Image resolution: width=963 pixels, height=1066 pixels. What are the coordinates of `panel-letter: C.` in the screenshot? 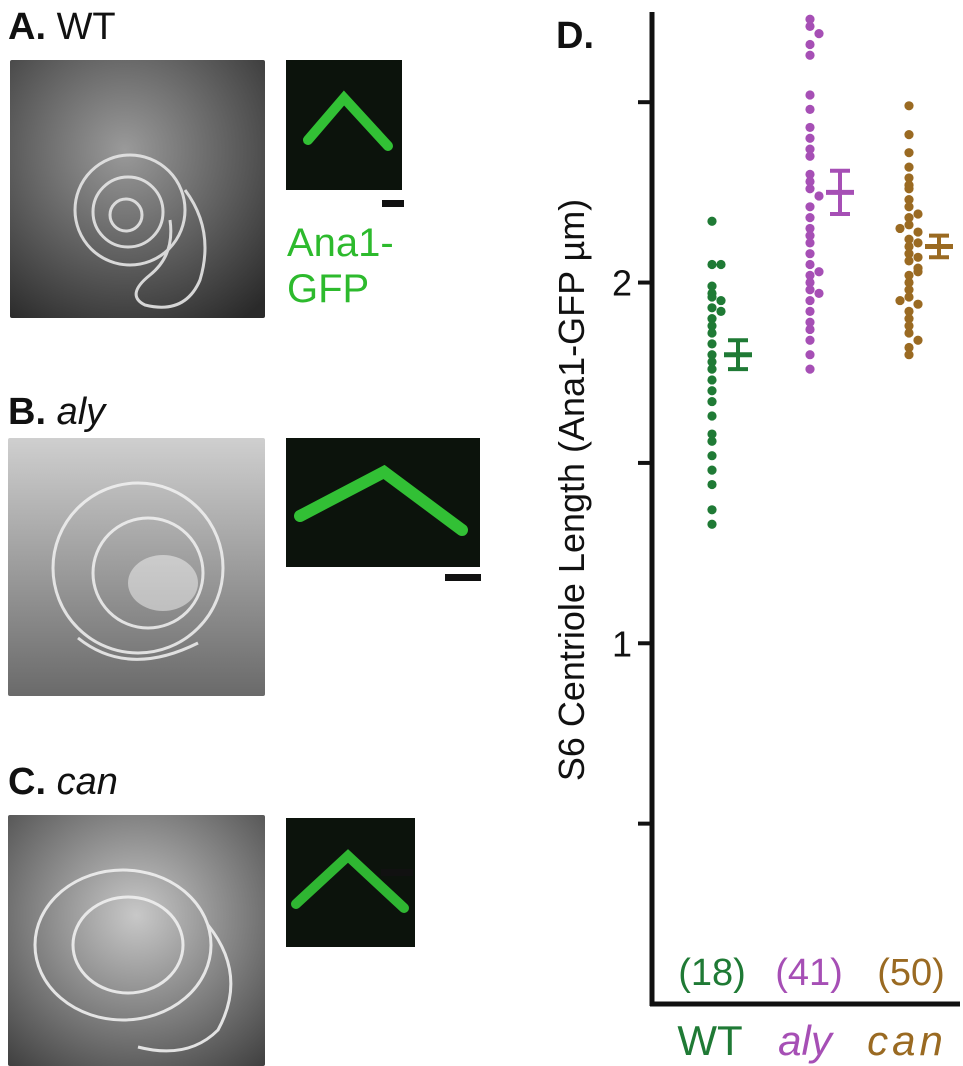 It's located at (27, 782).